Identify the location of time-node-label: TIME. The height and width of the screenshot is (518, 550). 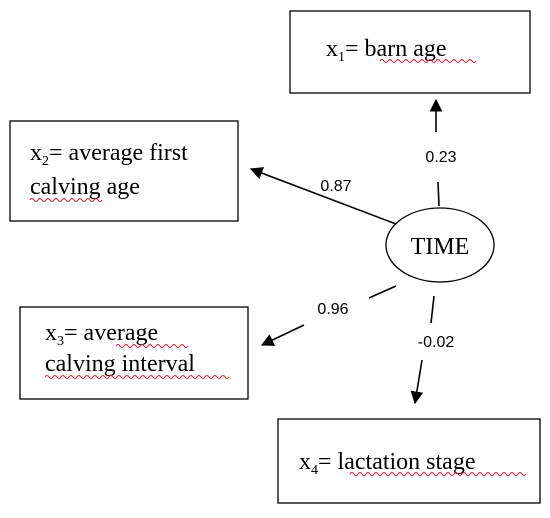
(440, 247).